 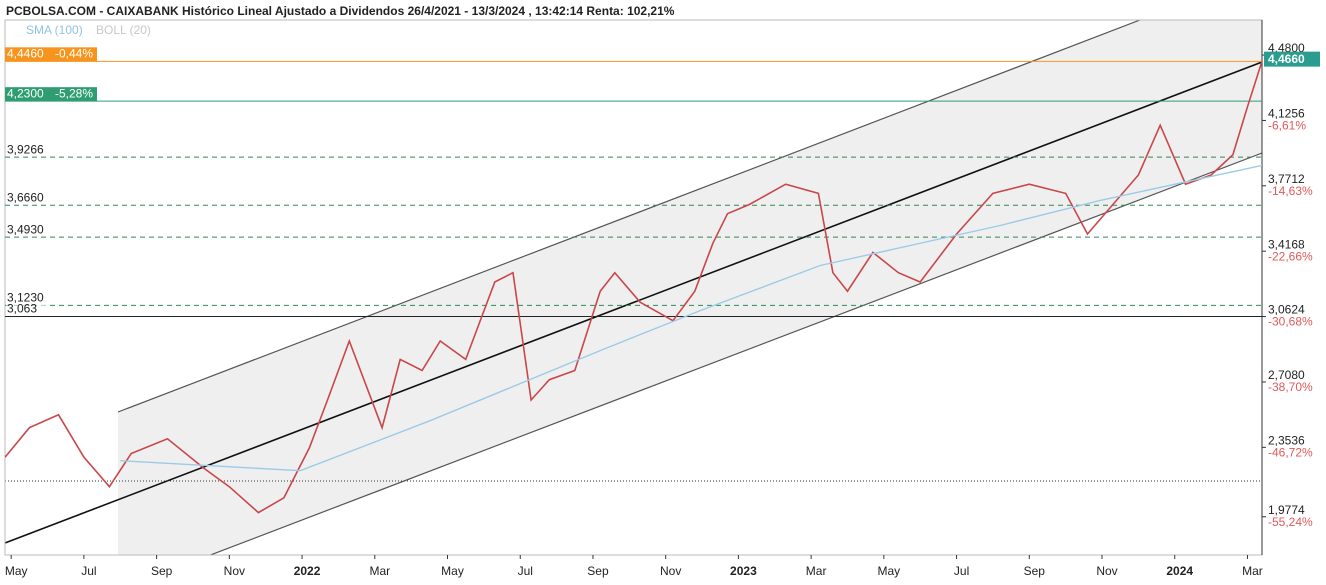 I want to click on y-tick-return: -14,63%, so click(x=1290, y=191).